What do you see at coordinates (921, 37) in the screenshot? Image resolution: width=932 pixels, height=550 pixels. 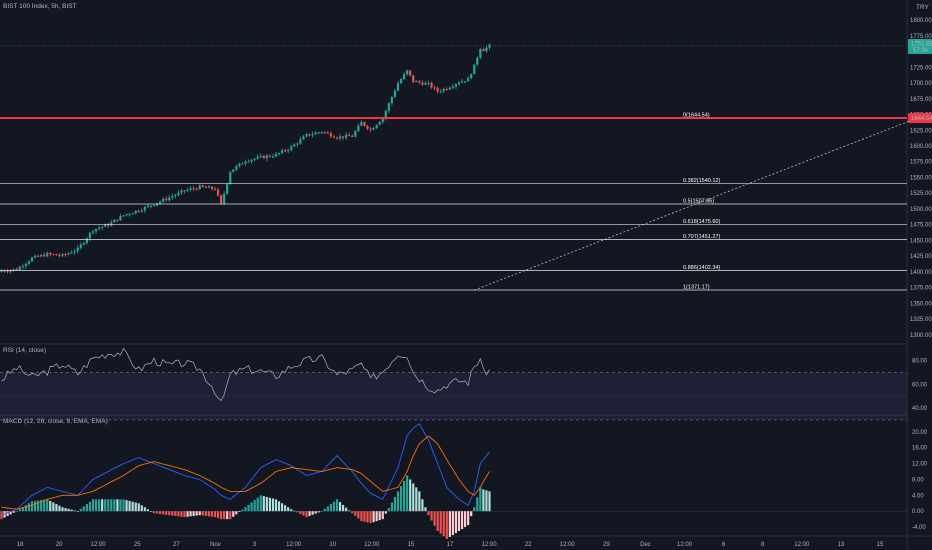 I see `y-tick-label: 1775.00` at bounding box center [921, 37].